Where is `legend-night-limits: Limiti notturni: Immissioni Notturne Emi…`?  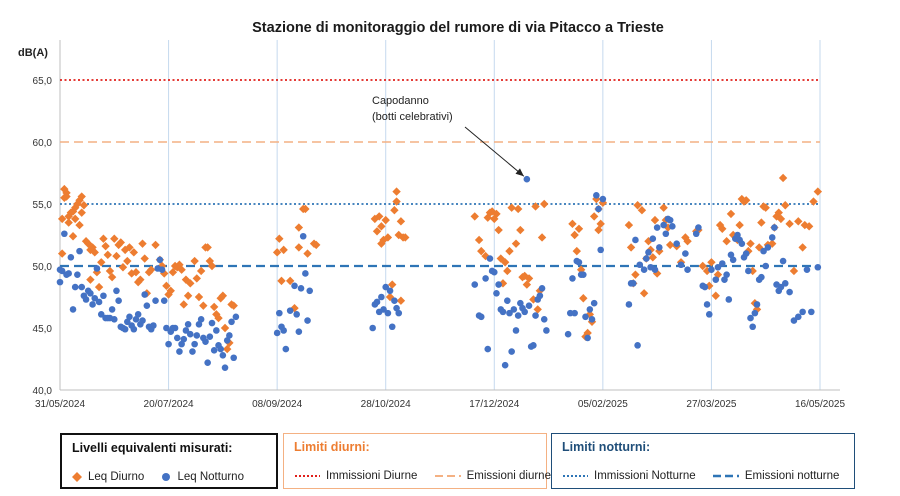
legend-night-limits: Limiti notturni: Immissioni Notturne Emi… is located at coordinates (703, 461).